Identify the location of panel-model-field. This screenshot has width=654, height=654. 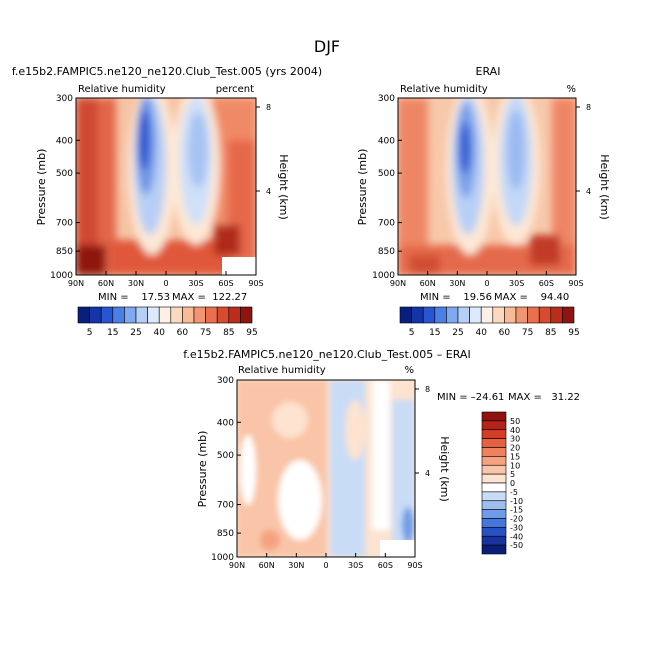
(166, 186).